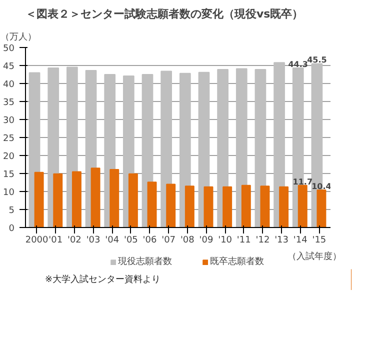 This screenshot has width=365, height=350. I want to click on x-tick-label: '04, so click(112, 241).